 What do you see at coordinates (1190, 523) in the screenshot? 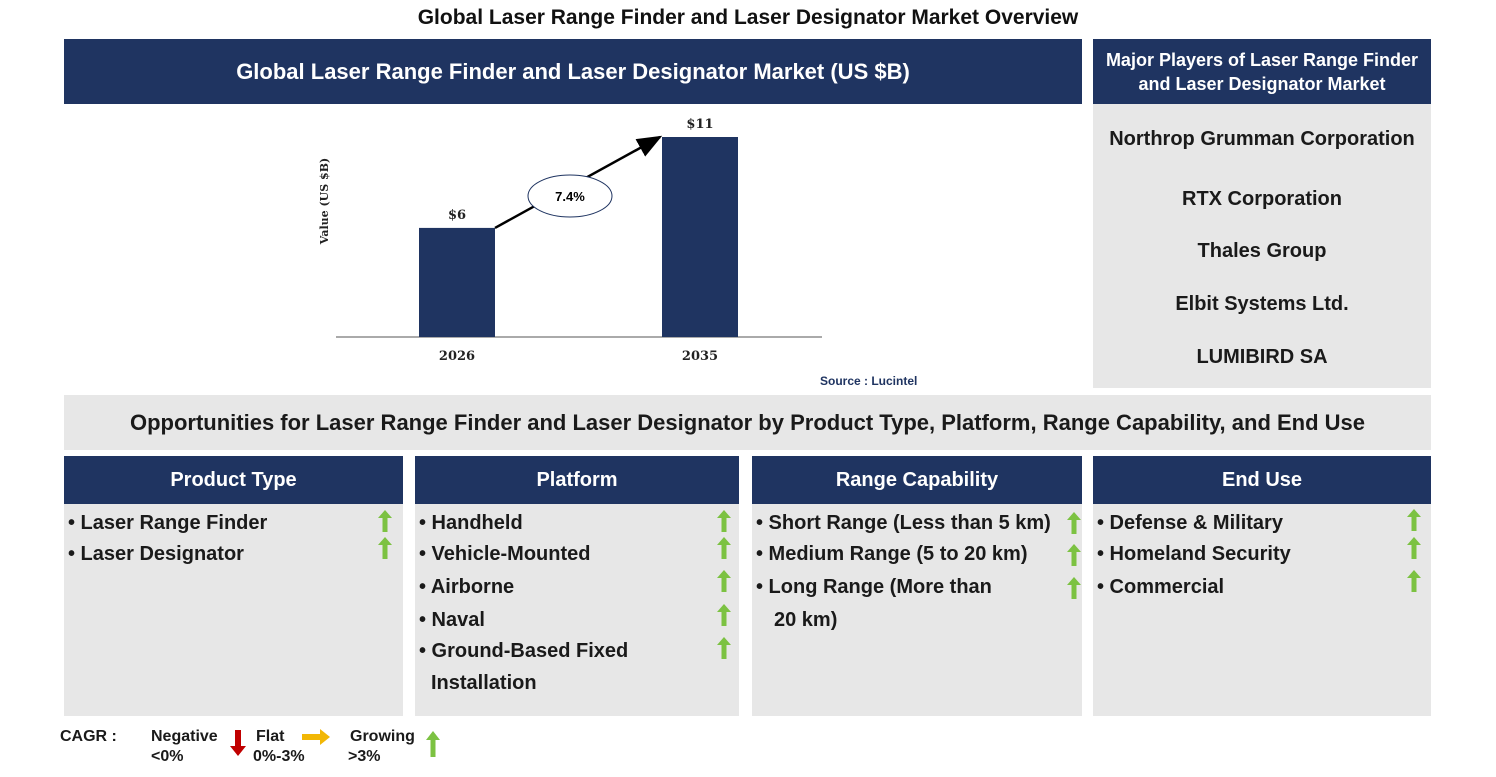
I see `segment-item: • Defense & Military` at bounding box center [1190, 523].